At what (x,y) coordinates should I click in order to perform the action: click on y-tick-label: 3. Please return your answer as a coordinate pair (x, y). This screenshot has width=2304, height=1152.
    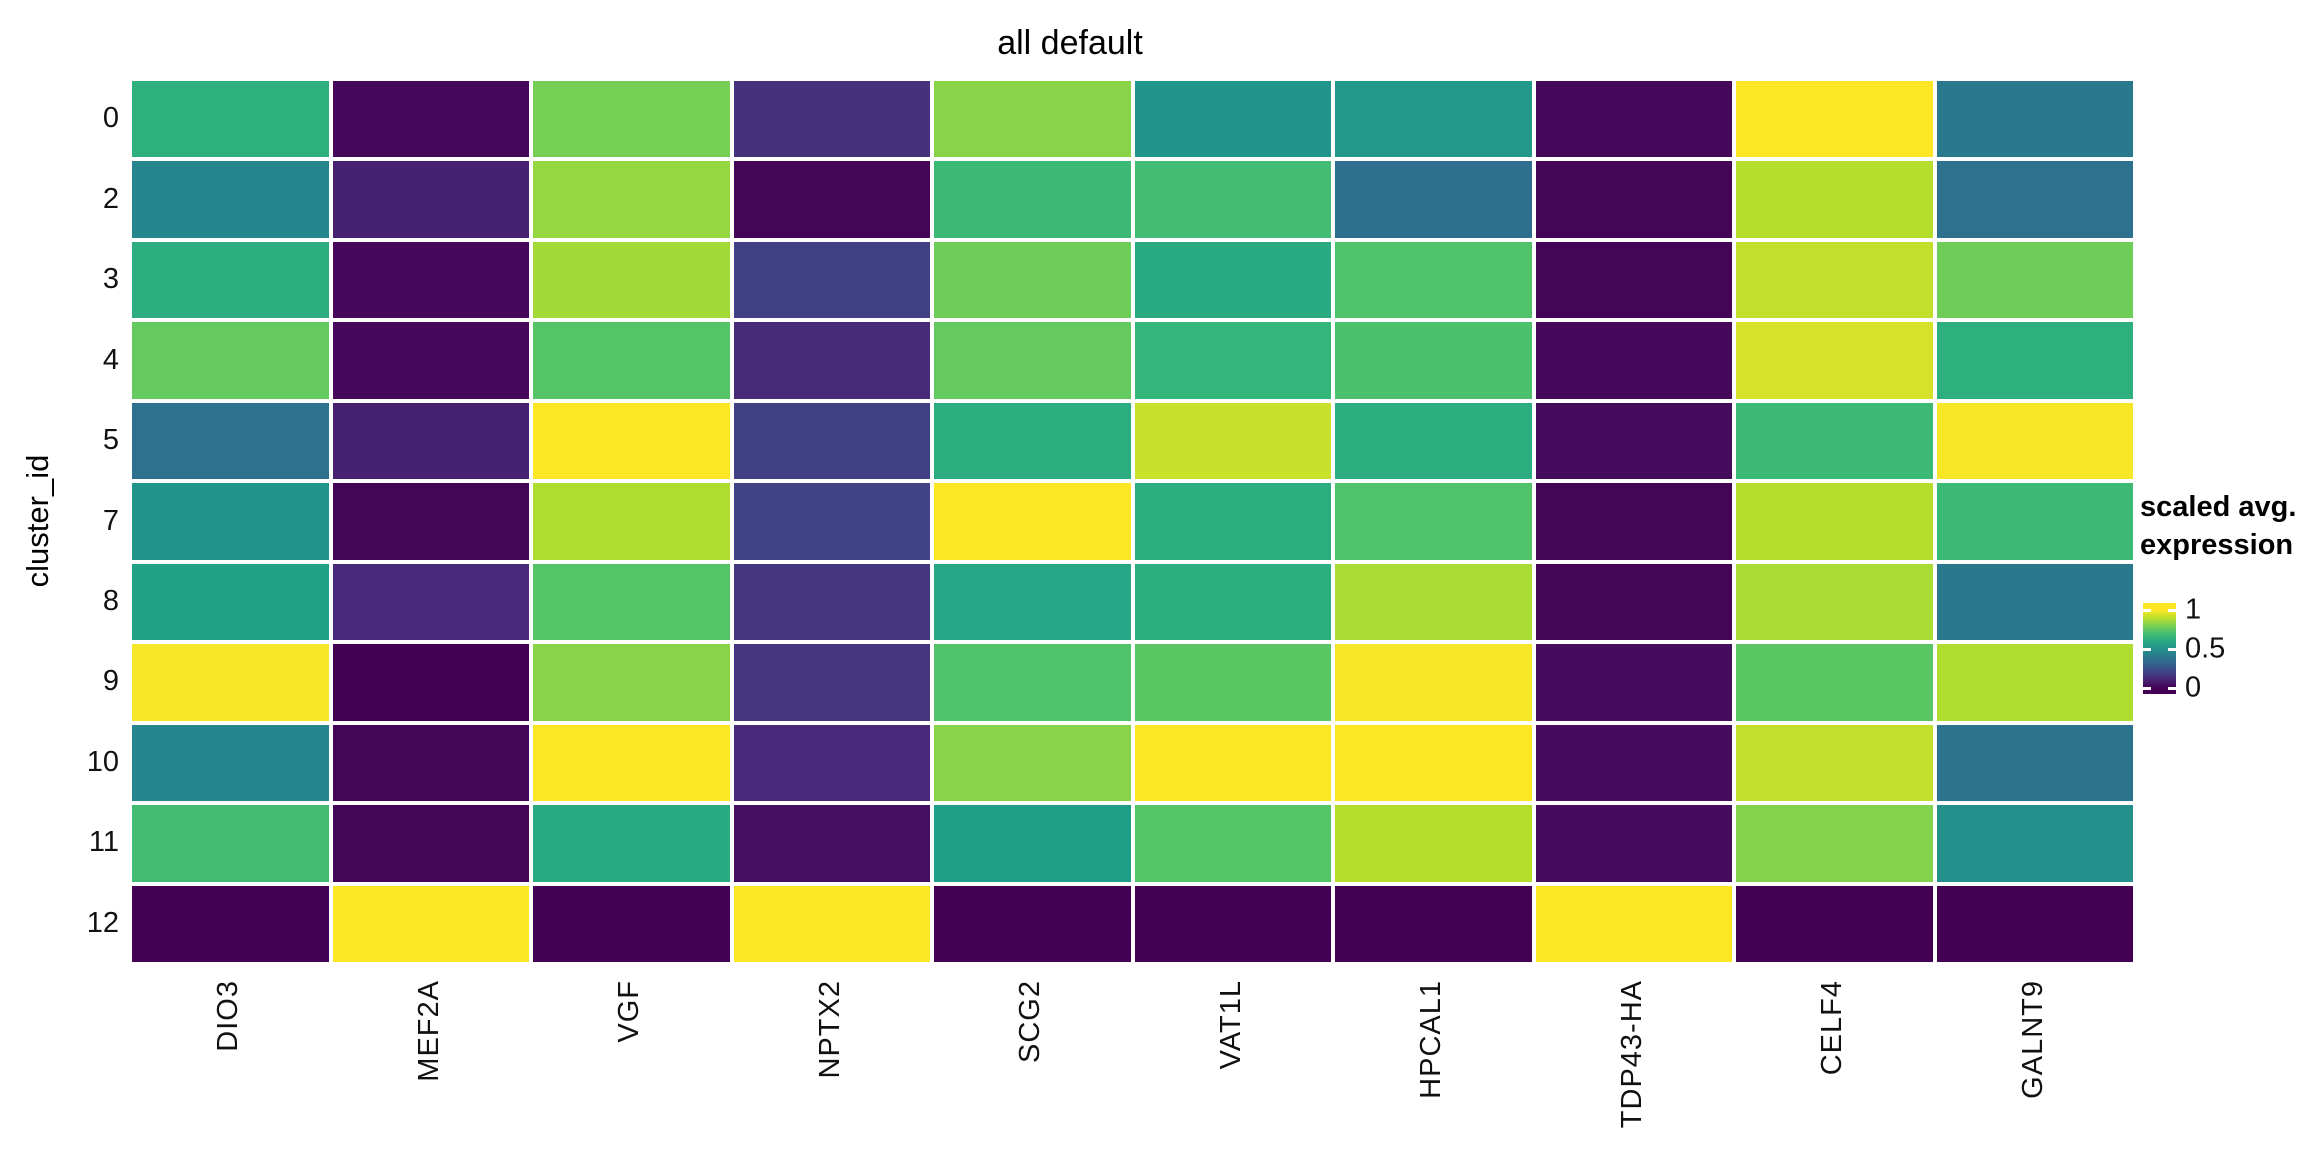
    Looking at the image, I should click on (110, 279).